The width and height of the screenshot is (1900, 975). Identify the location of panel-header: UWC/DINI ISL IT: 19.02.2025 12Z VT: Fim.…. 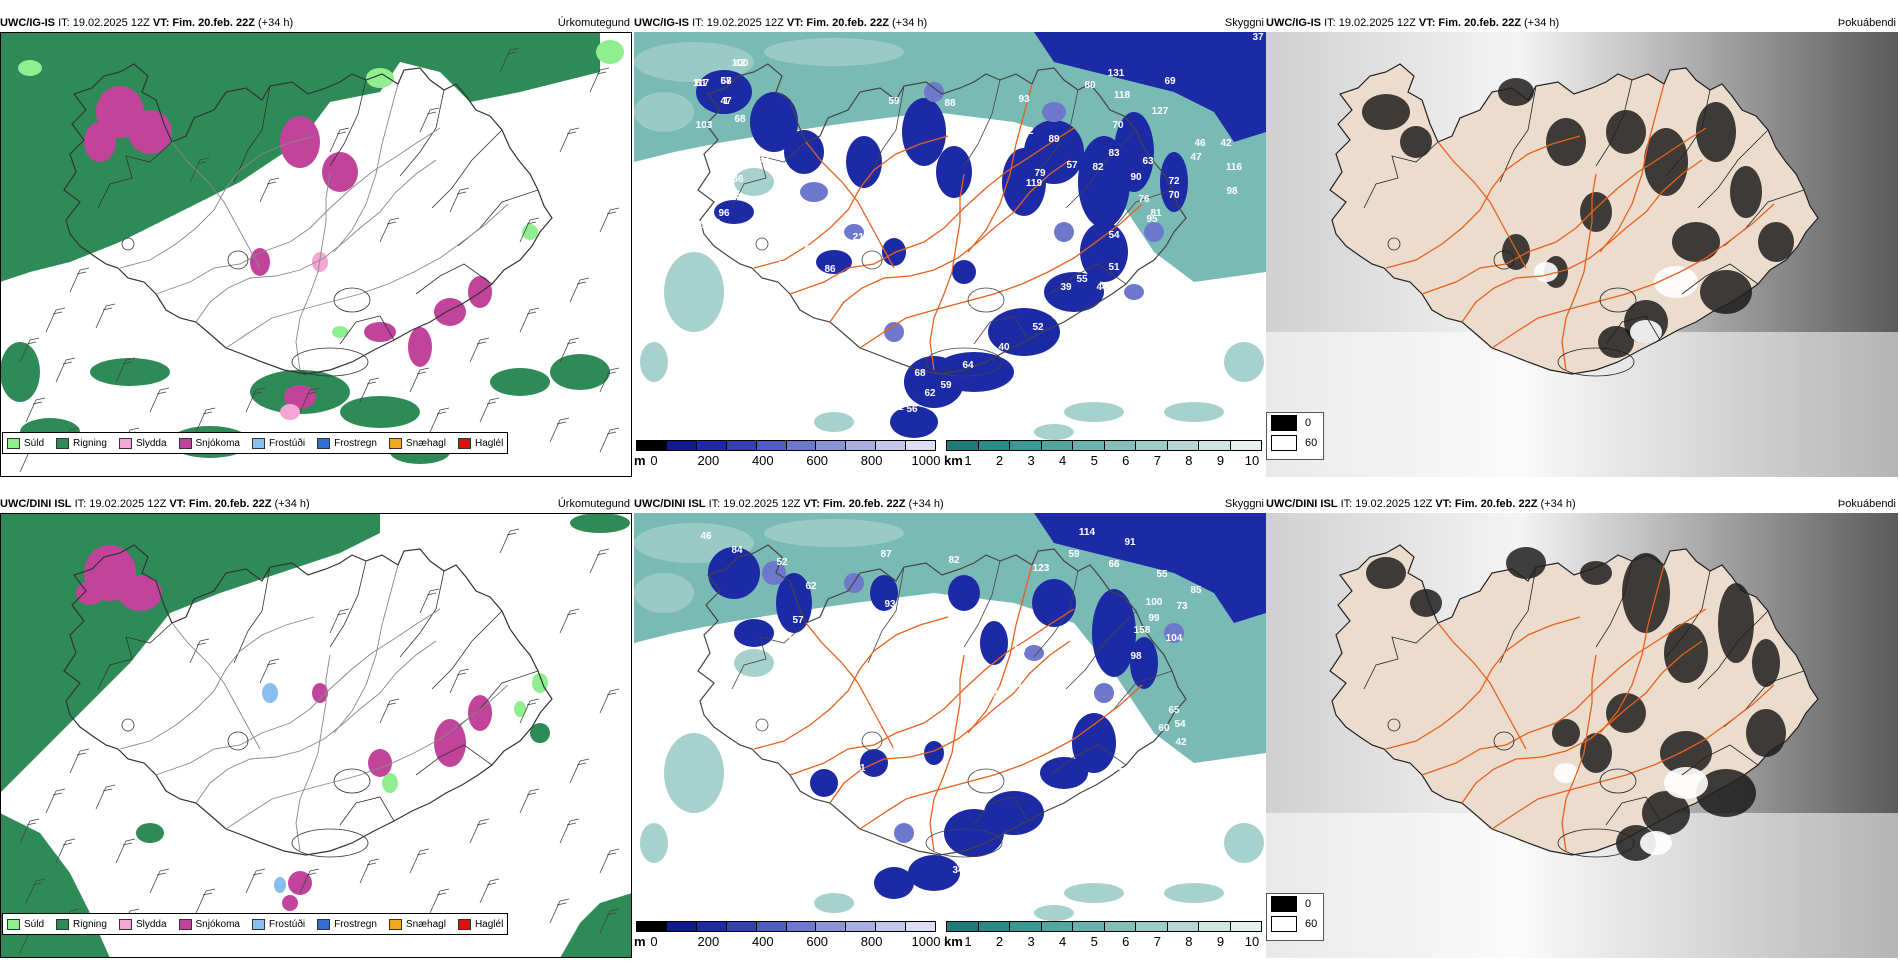
(1582, 504).